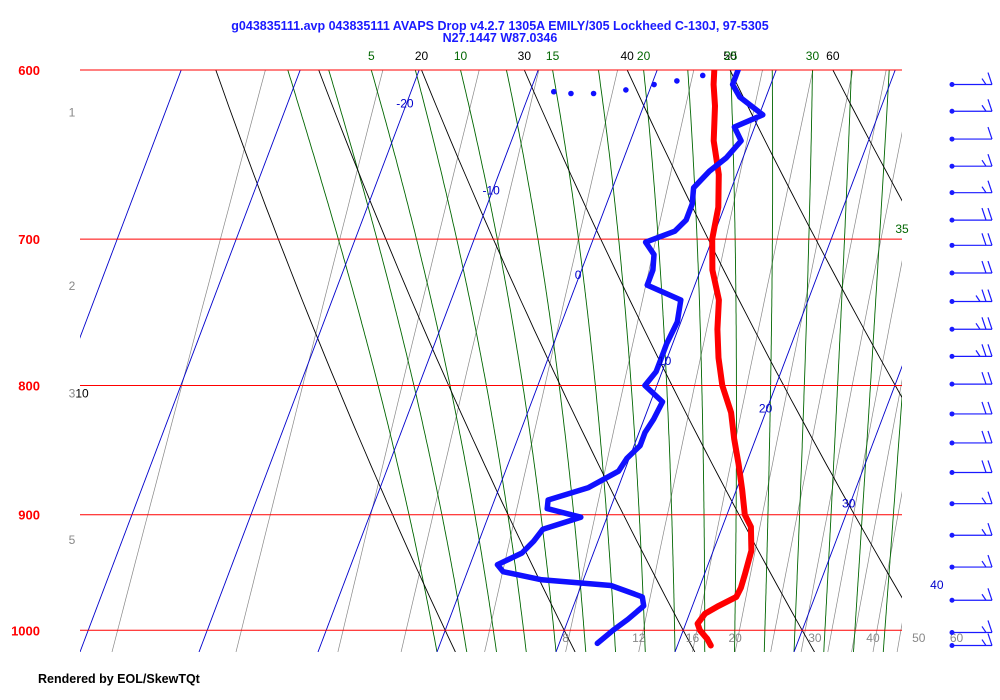 The height and width of the screenshot is (700, 1000). Describe the element at coordinates (29, 515) in the screenshot. I see `pressure-tick-label: 900` at that location.